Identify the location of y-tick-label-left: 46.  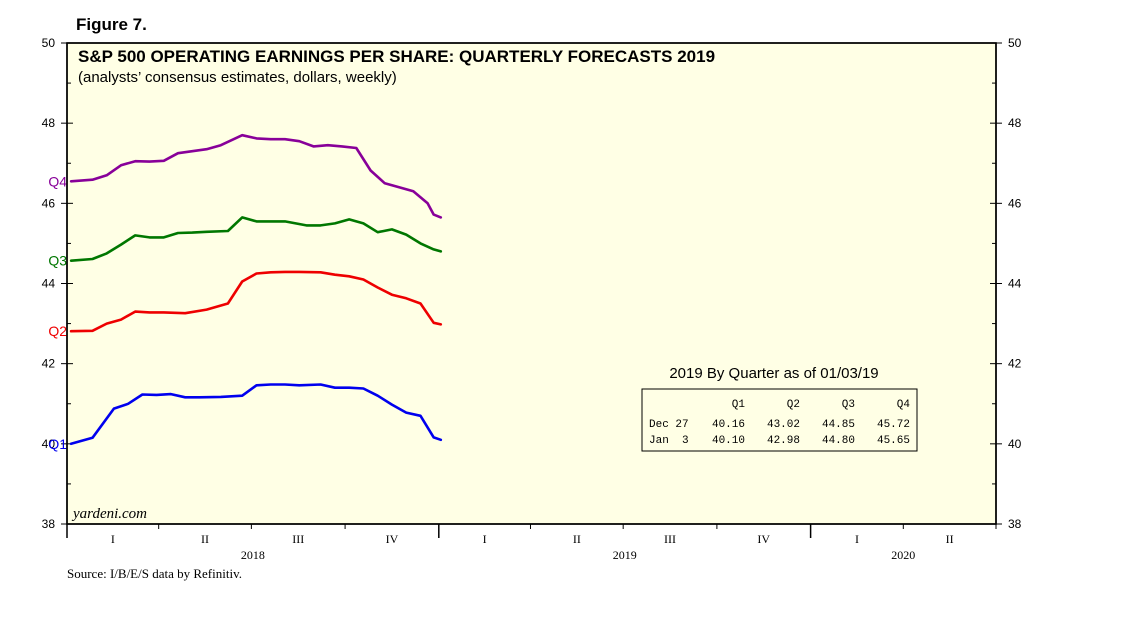
(49, 203).